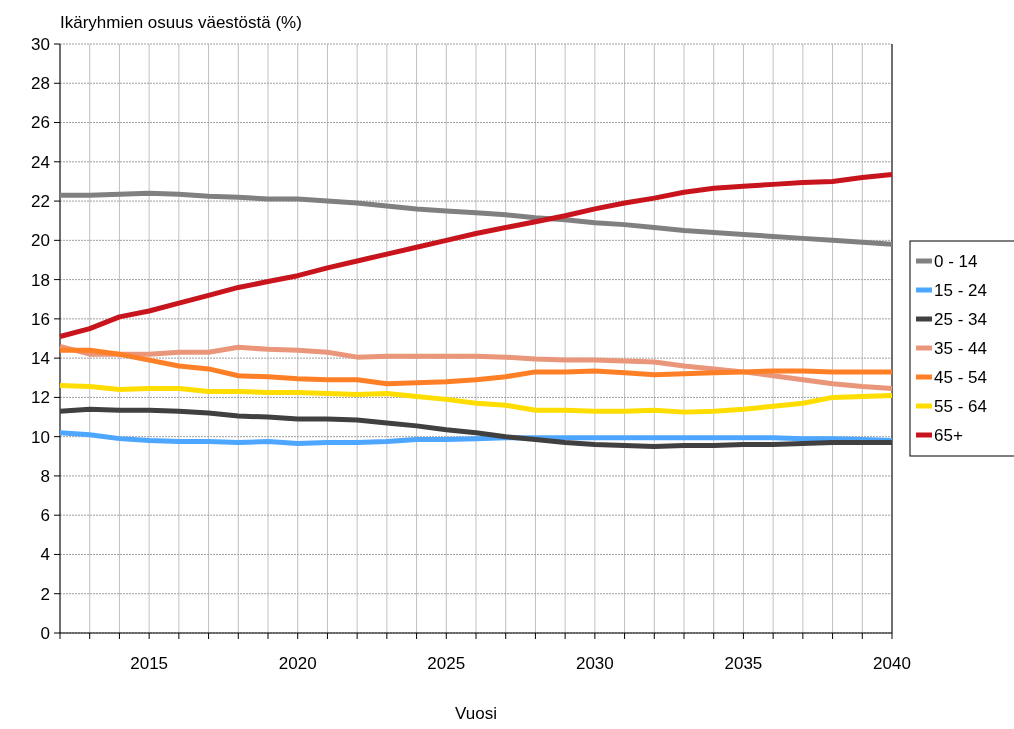  What do you see at coordinates (40, 202) in the screenshot?
I see `y-tick-label: 22` at bounding box center [40, 202].